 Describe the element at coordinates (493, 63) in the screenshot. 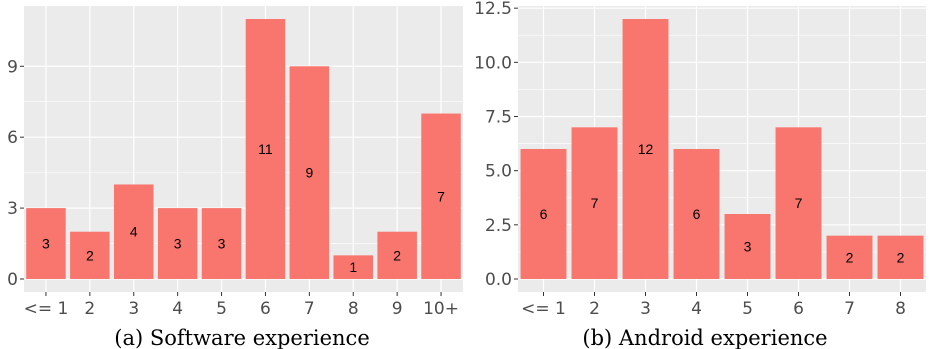

I see `y-tick-label: 10.0` at that location.